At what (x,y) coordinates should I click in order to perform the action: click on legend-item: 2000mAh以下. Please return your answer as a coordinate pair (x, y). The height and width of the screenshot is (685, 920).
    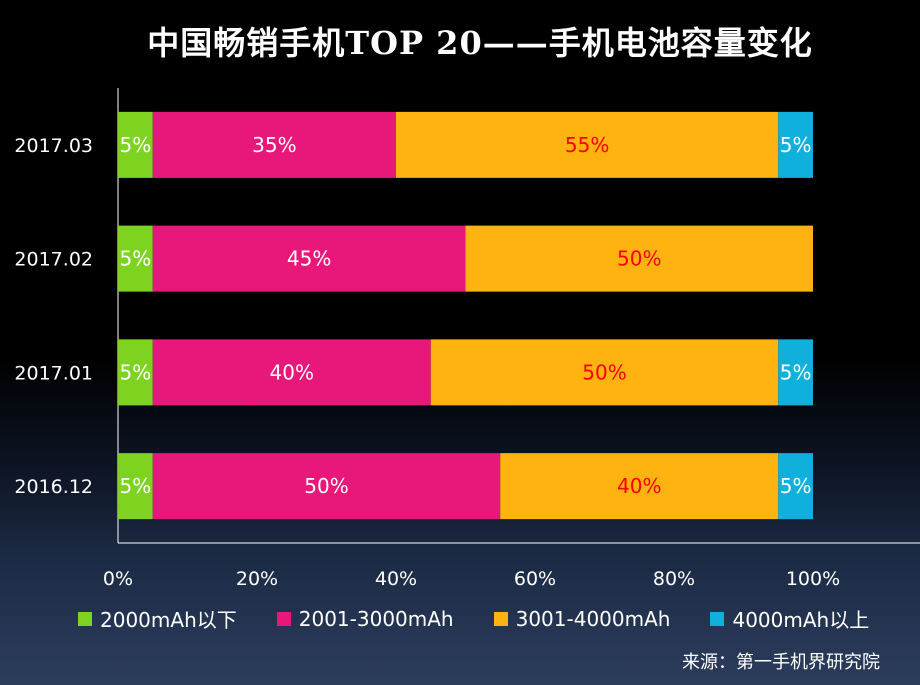
    Looking at the image, I should click on (157, 618).